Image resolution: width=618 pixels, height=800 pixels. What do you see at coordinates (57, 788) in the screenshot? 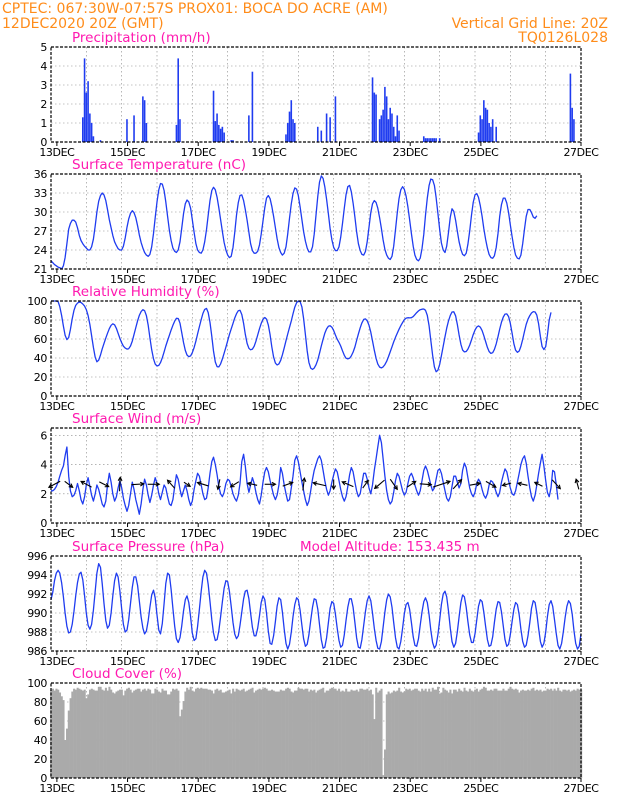
I see `cloud-x-tick-label: 13DEC` at bounding box center [57, 788].